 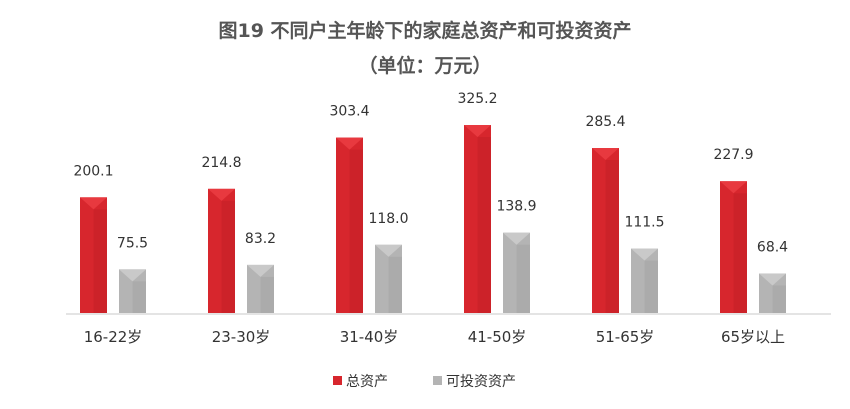 What do you see at coordinates (424, 65) in the screenshot?
I see `chart-subtitle: （单位：万元）` at bounding box center [424, 65].